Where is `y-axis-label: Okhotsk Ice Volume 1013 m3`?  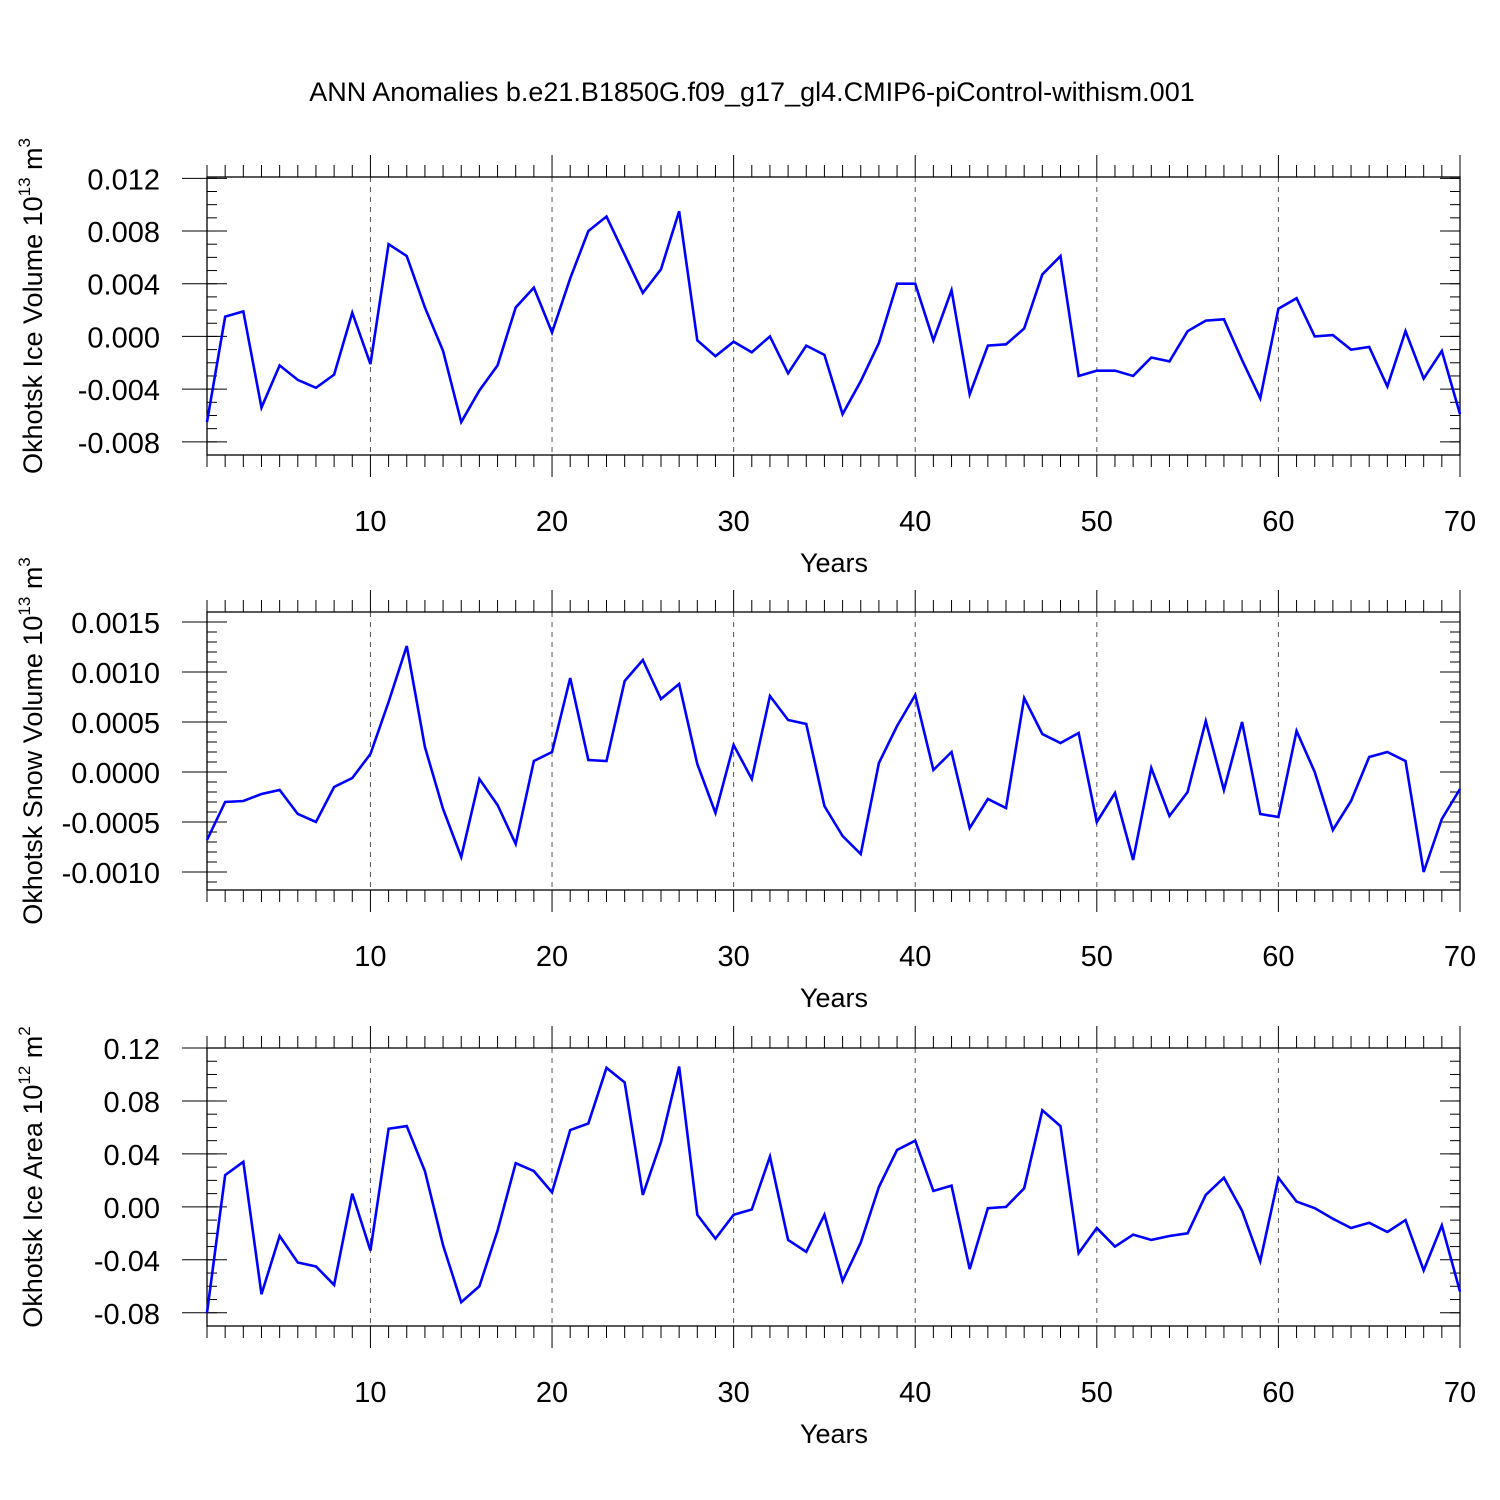
y-axis-label: Okhotsk Ice Volume 1013 m3 is located at coordinates (31, 306).